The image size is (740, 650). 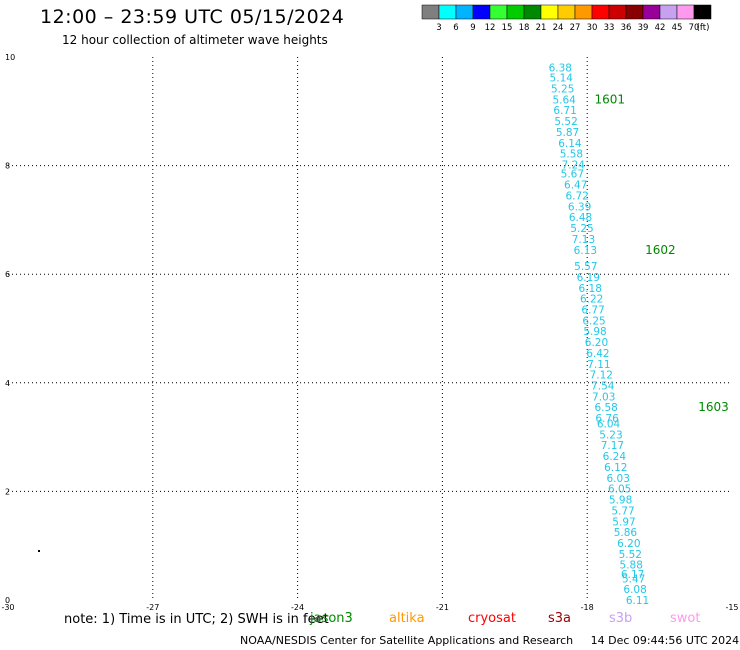 I want to click on data-point-label: 5.67, so click(x=572, y=175).